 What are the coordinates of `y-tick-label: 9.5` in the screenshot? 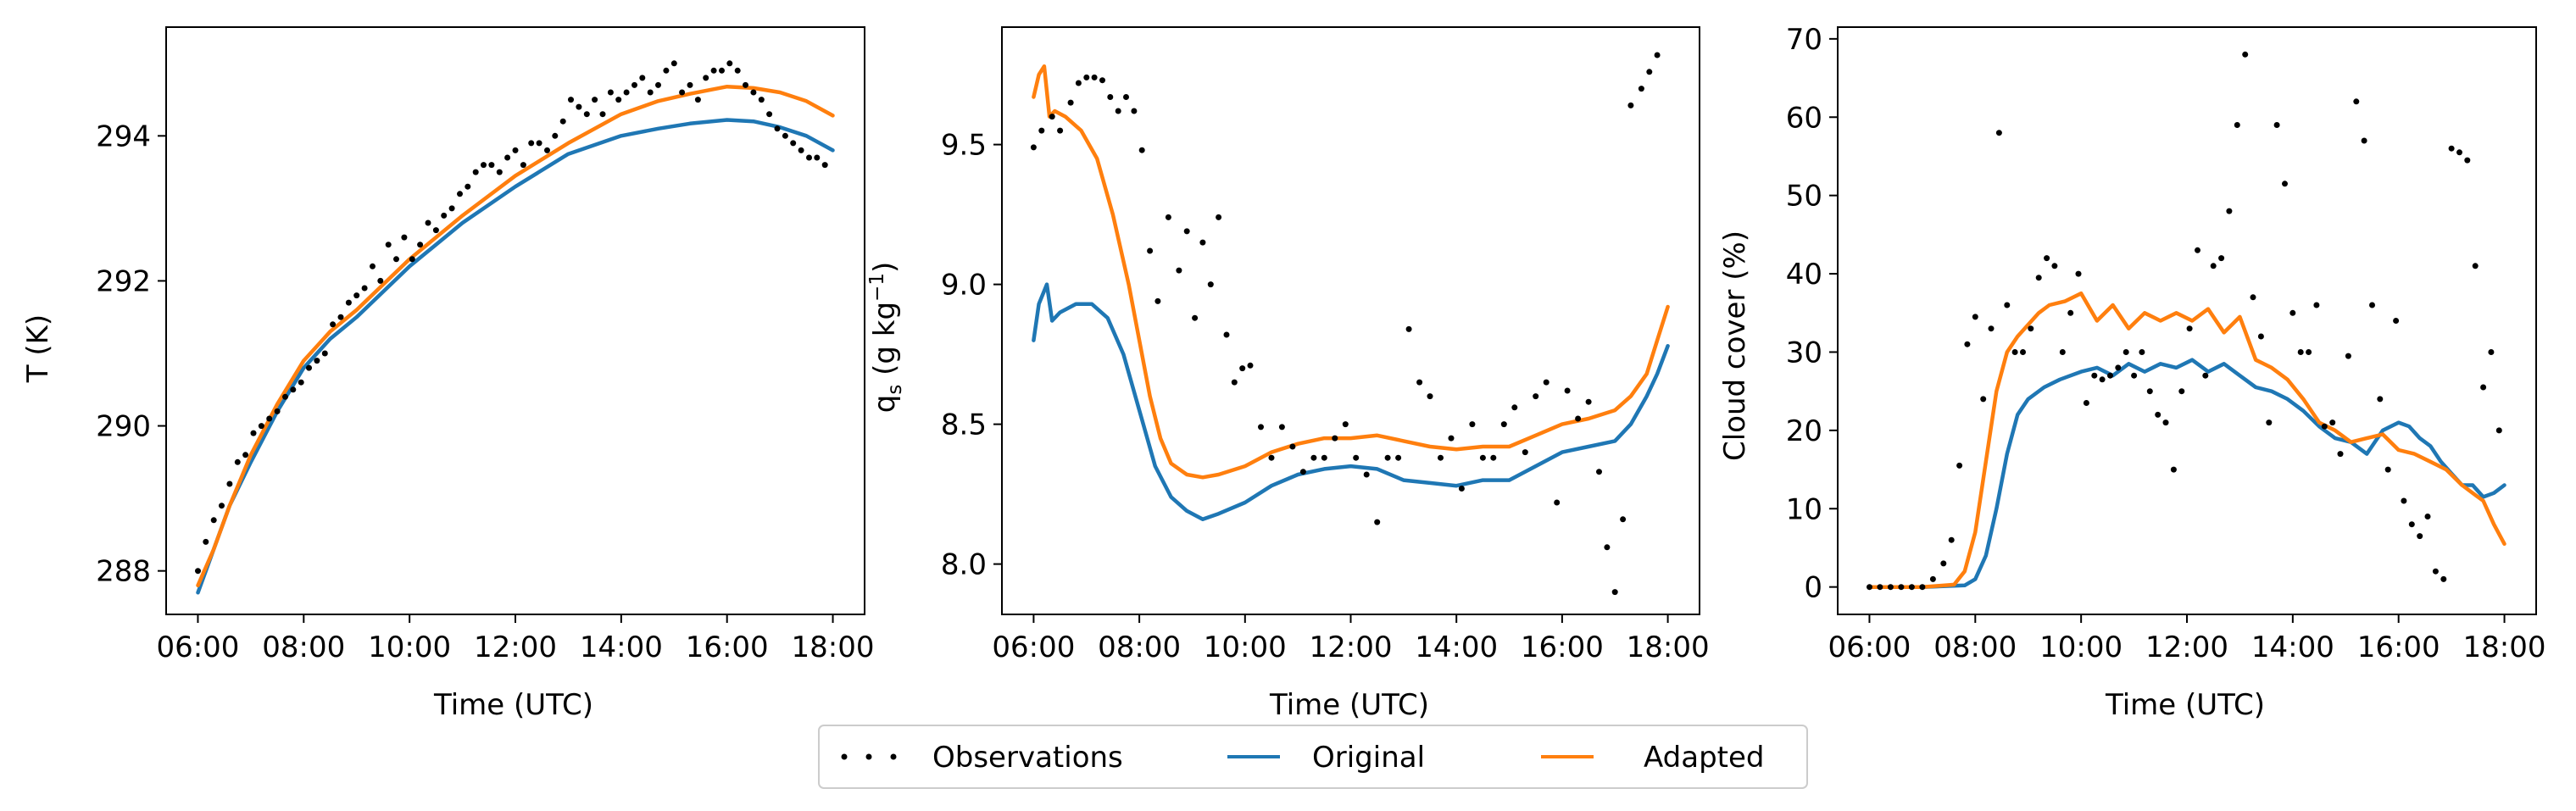 It's located at (964, 146).